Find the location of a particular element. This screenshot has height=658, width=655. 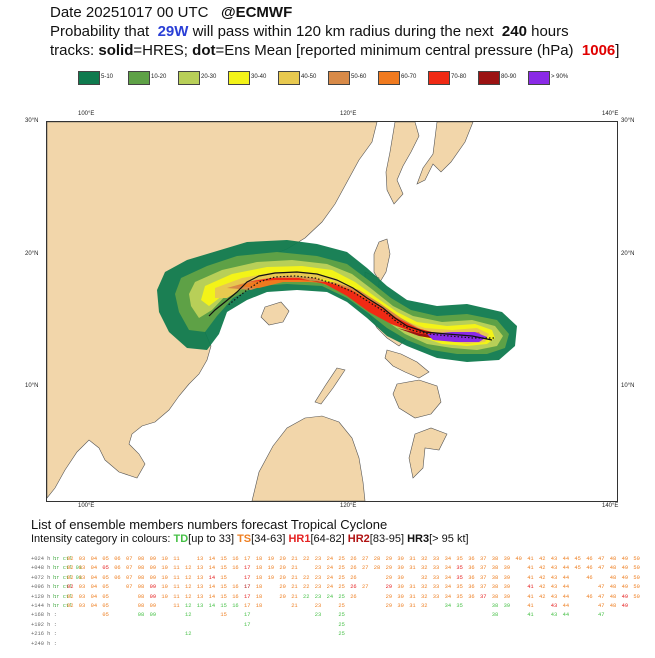

ensemble-member-number: 31 is located at coordinates (412, 559).